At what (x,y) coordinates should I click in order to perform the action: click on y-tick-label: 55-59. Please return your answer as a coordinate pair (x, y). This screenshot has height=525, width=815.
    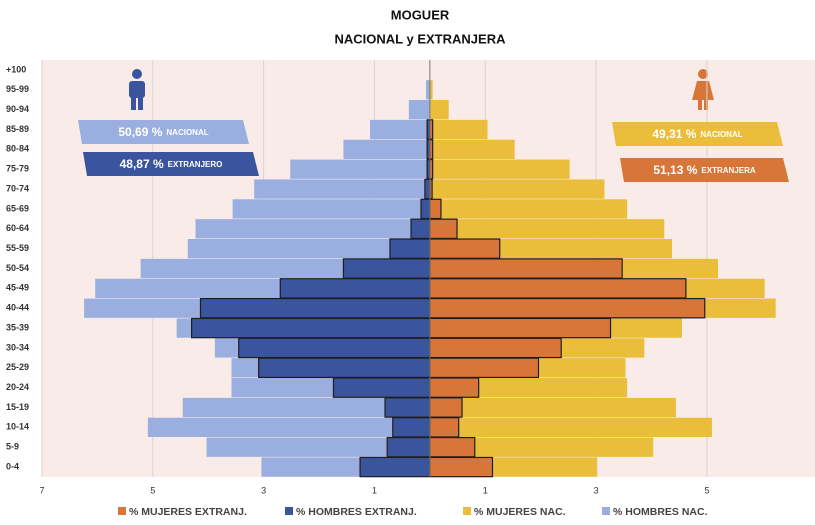
    Looking at the image, I should click on (17, 248).